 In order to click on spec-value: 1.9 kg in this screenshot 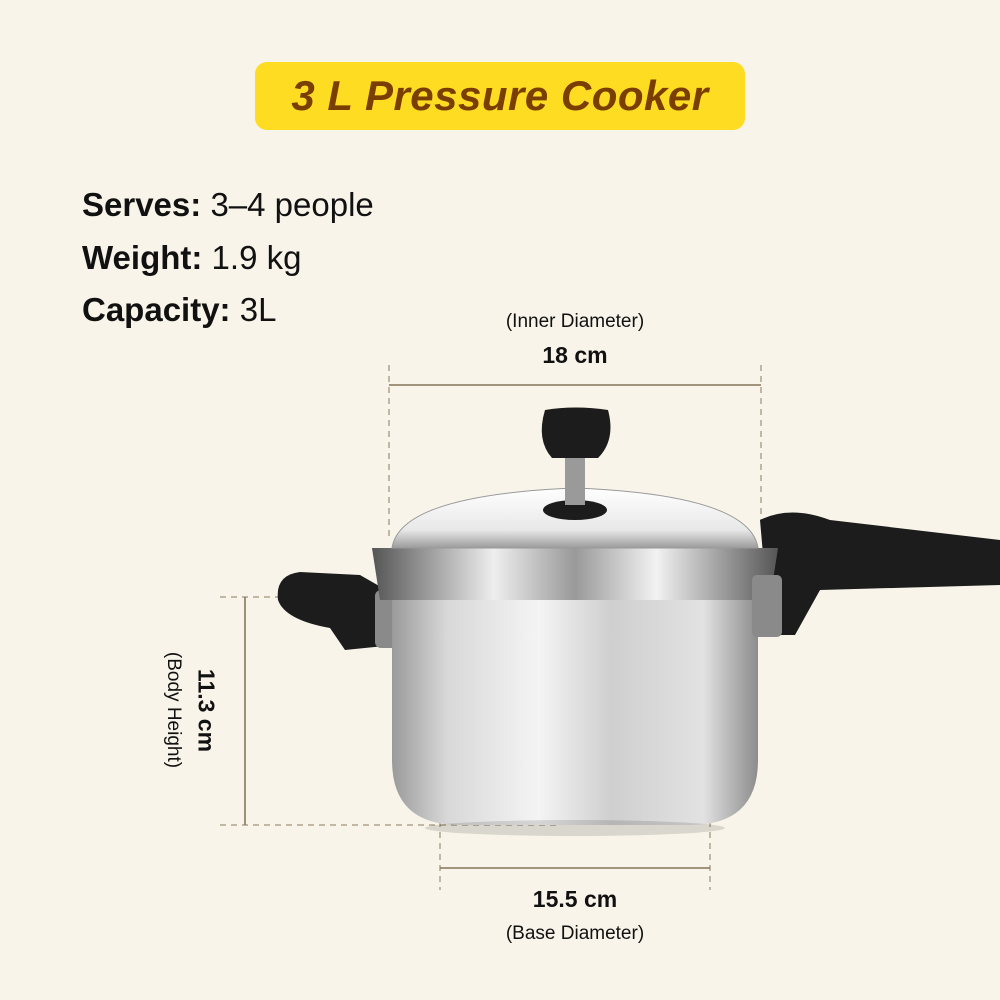, I will do `click(256, 257)`.